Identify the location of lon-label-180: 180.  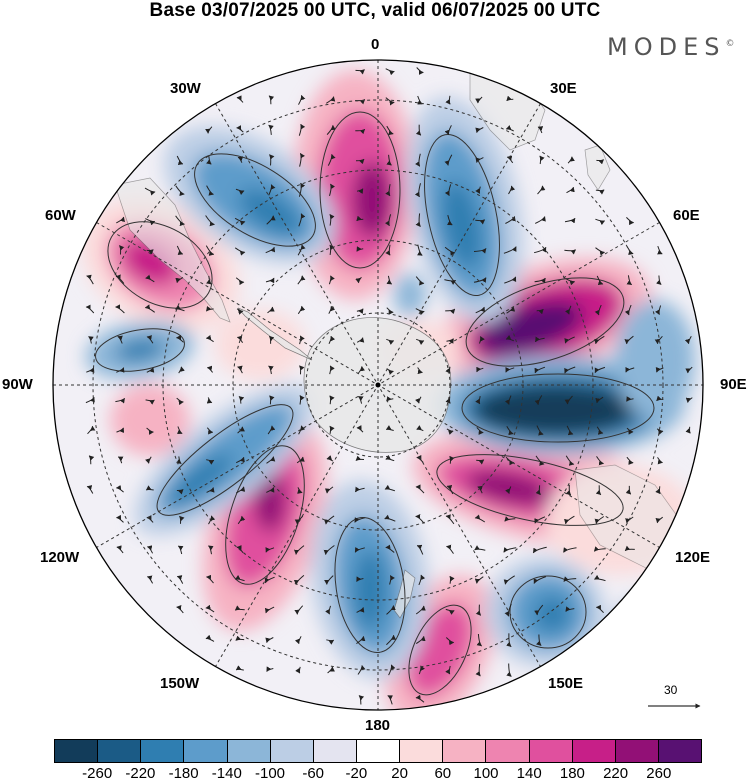
(378, 725).